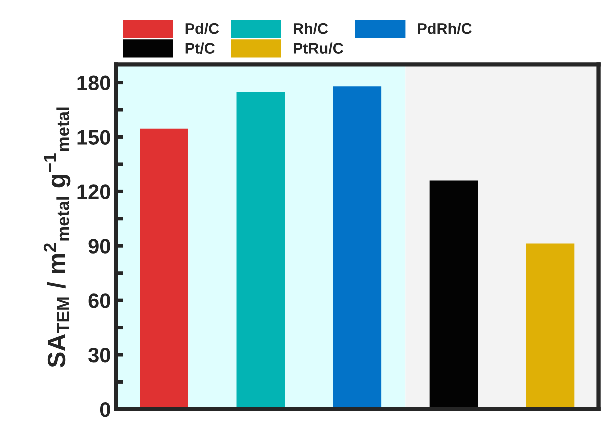 The width and height of the screenshot is (611, 431). What do you see at coordinates (94, 83) in the screenshot?
I see `y-tick-label: 180` at bounding box center [94, 83].